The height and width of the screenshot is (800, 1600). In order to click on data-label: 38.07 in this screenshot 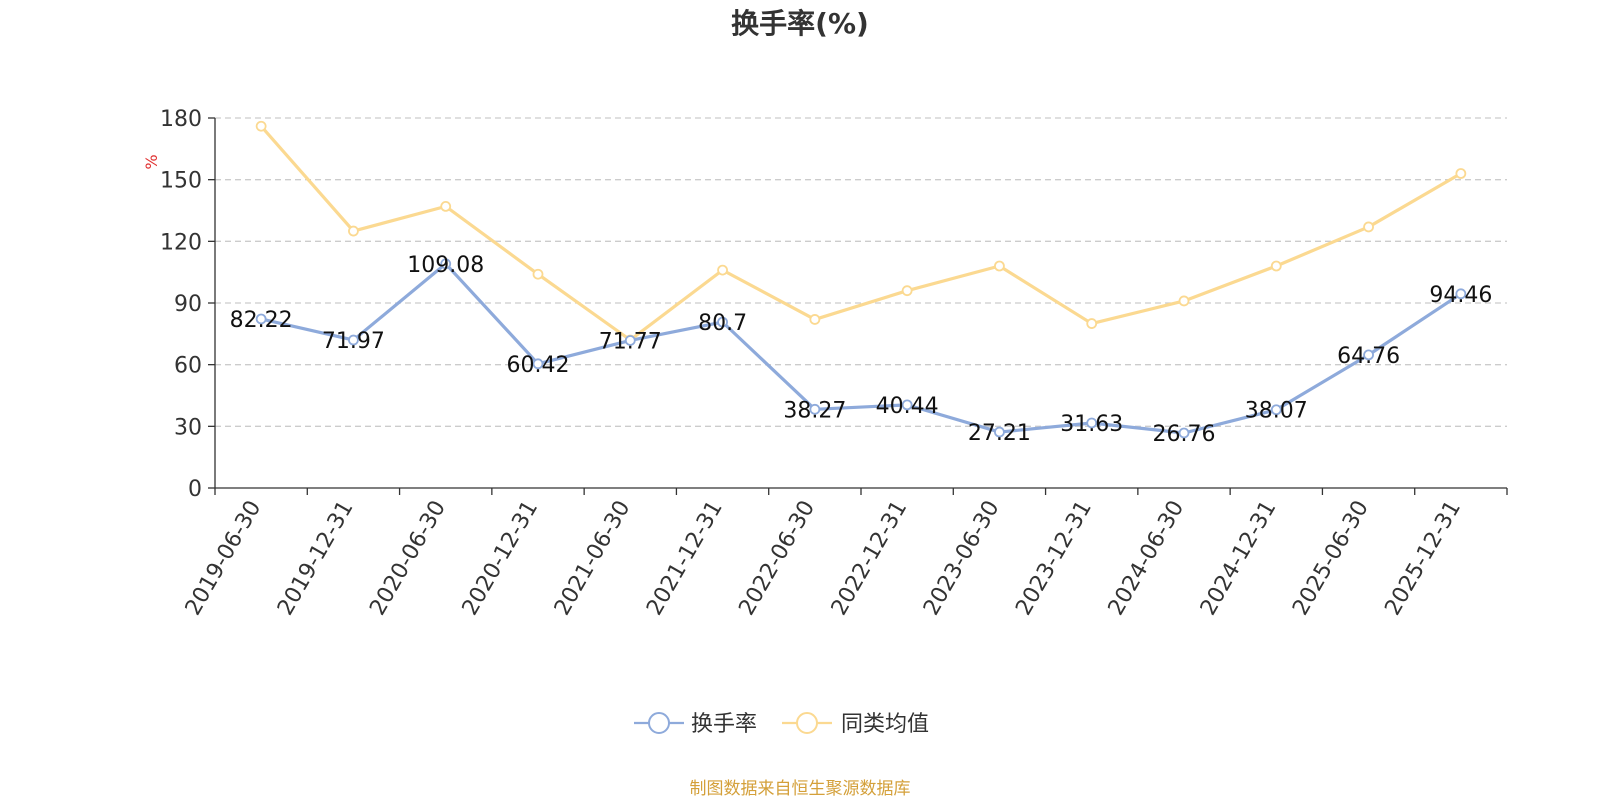, I will do `click(1276, 411)`.